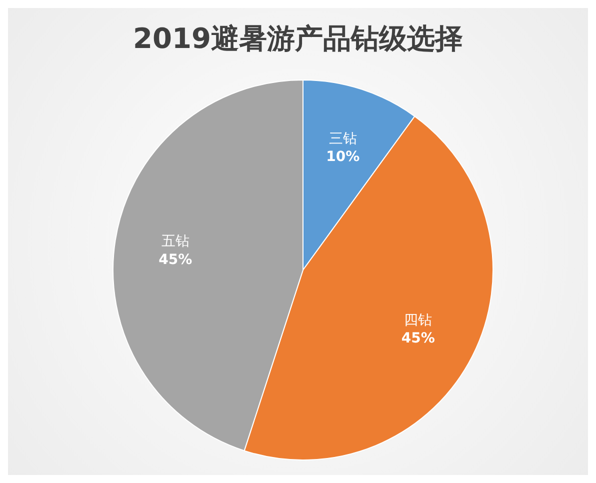 Image resolution: width=596 pixels, height=483 pixels. I want to click on slice-label: 五钻, so click(175, 242).